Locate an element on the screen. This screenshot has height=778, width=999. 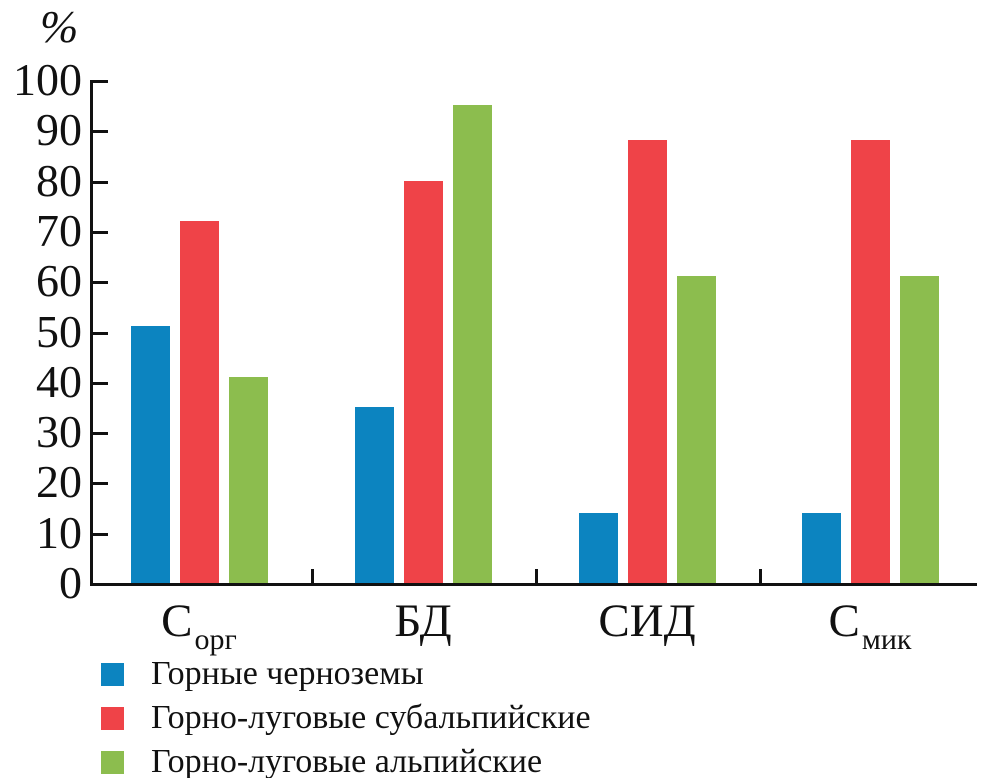
y-tick-label: 40 is located at coordinates (59, 381).